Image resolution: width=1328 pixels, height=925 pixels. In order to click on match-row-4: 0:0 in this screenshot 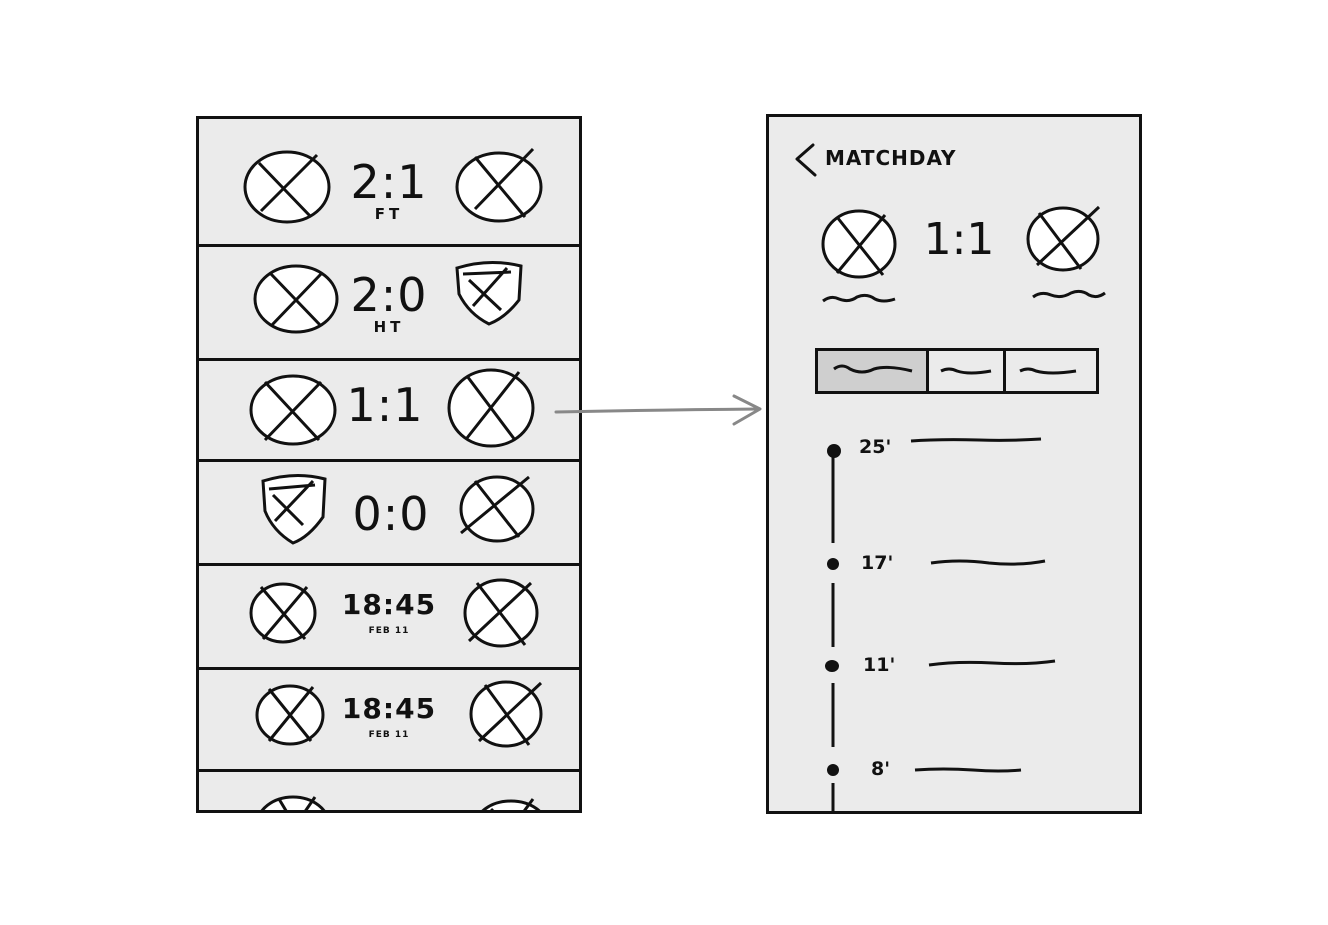, I will do `click(389, 512)`.